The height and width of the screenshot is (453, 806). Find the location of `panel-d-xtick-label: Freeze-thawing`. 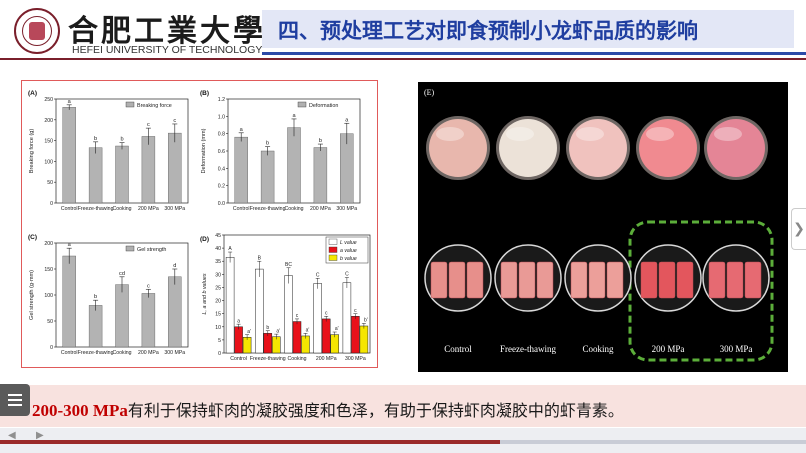

panel-d-xtick-label: Freeze-thawing is located at coordinates (268, 359).